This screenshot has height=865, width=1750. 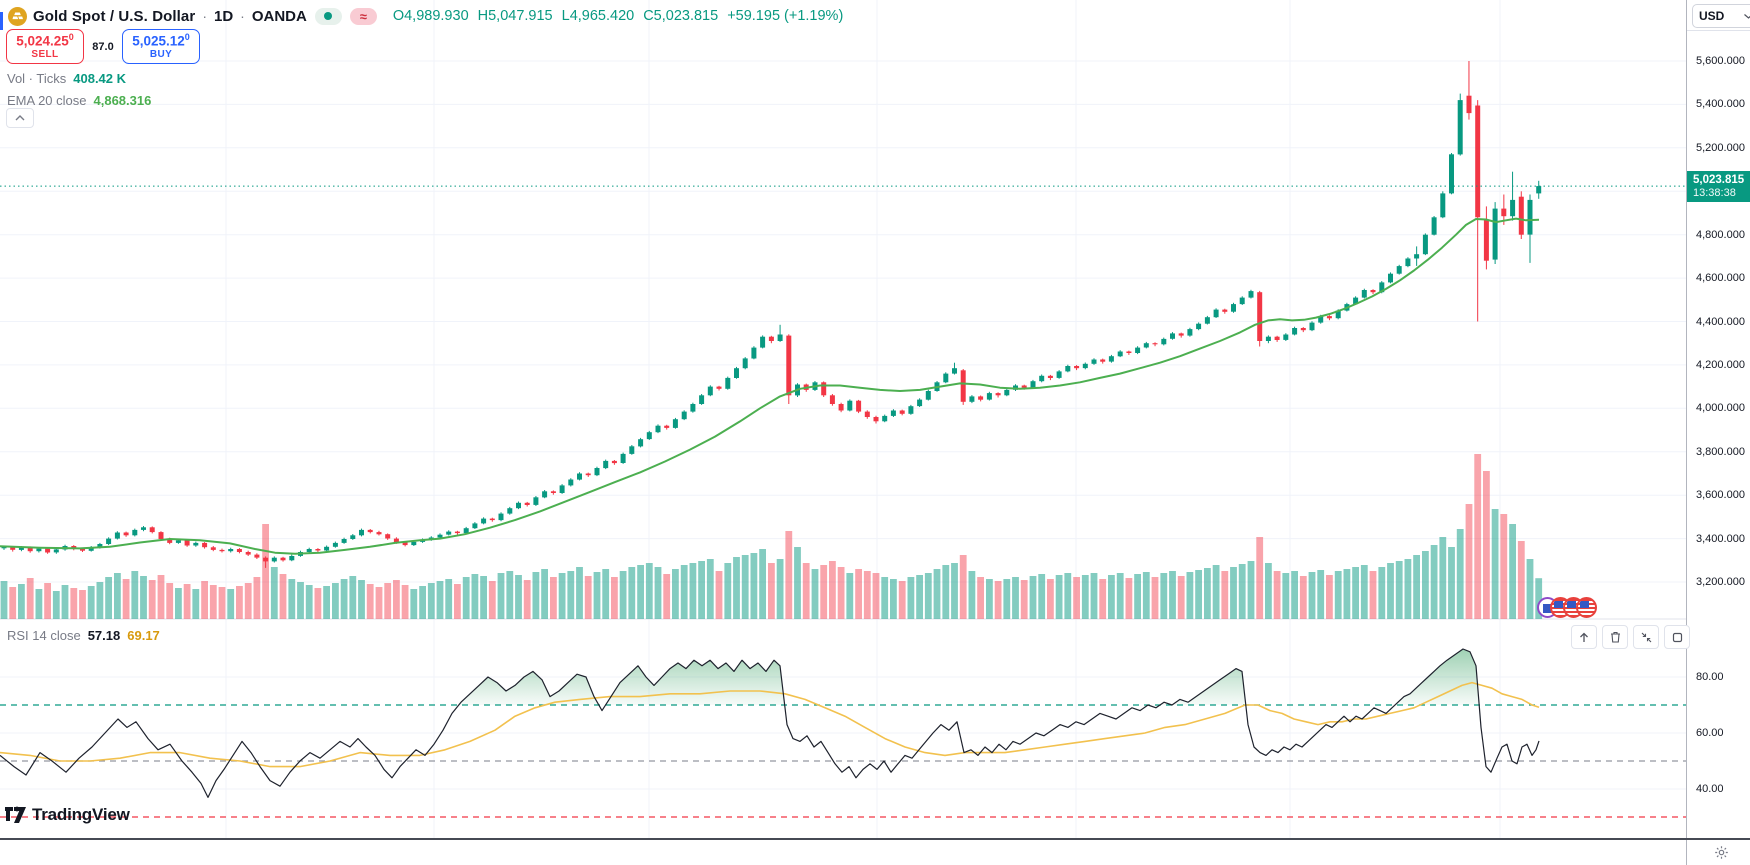 What do you see at coordinates (1720, 147) in the screenshot?
I see `price-axis-label: 5,200.000` at bounding box center [1720, 147].